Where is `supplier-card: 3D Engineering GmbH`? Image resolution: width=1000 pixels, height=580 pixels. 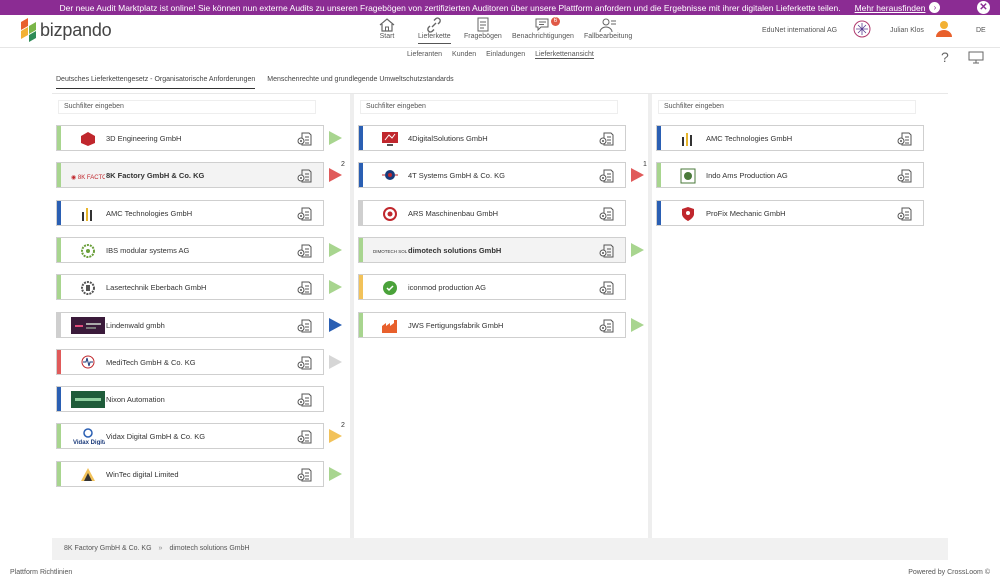 supplier-card: 3D Engineering GmbH is located at coordinates (190, 138).